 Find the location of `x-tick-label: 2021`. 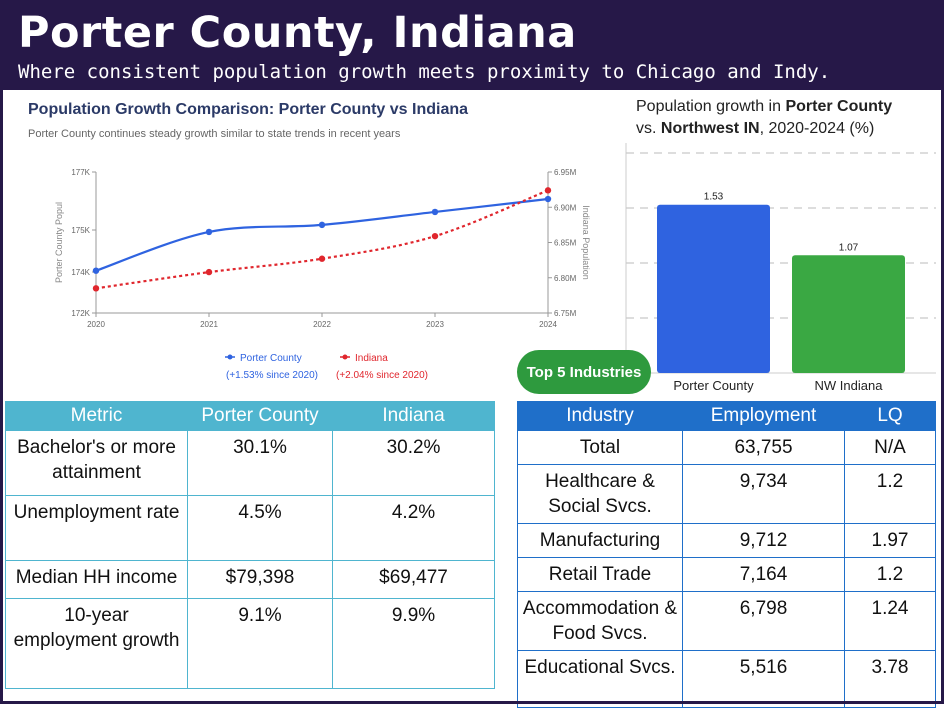

x-tick-label: 2021 is located at coordinates (209, 324).